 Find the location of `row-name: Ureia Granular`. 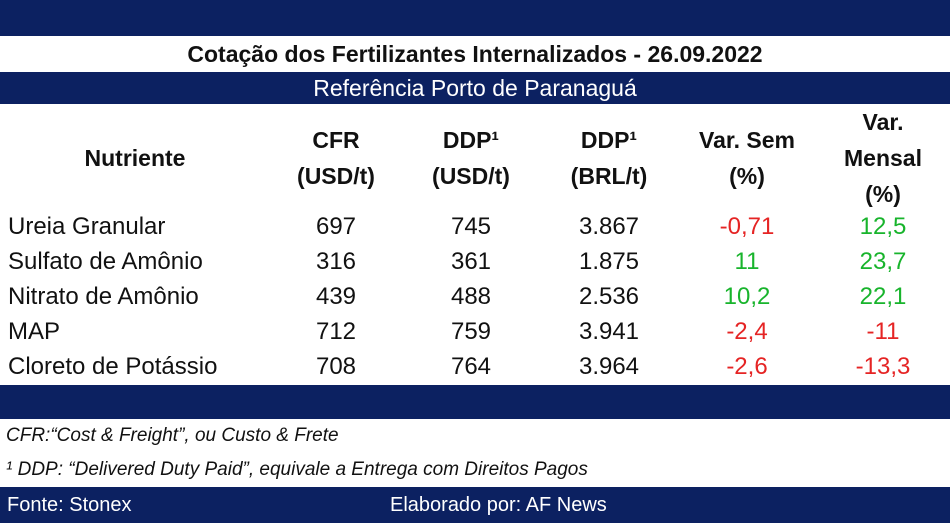

row-name: Ureia Granular is located at coordinates (87, 226).